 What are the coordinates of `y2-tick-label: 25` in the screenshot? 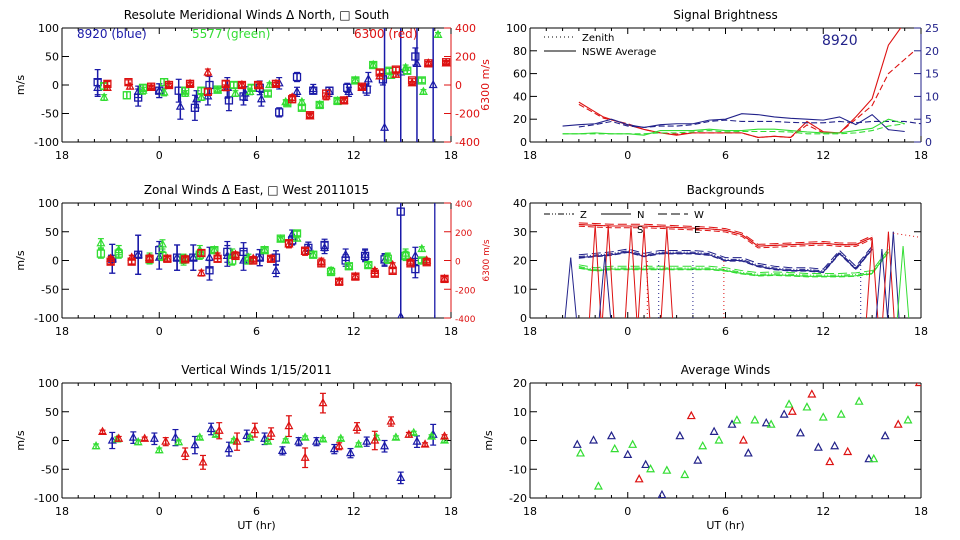 It's located at (932, 28).